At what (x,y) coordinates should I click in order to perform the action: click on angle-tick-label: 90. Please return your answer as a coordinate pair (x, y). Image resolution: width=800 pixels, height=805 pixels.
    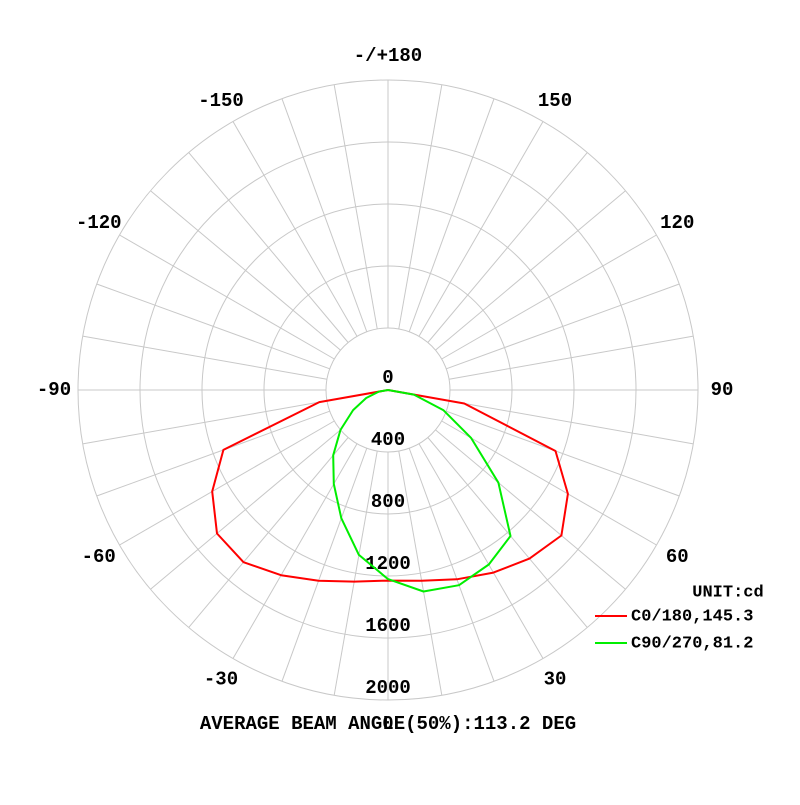
    Looking at the image, I should click on (722, 390).